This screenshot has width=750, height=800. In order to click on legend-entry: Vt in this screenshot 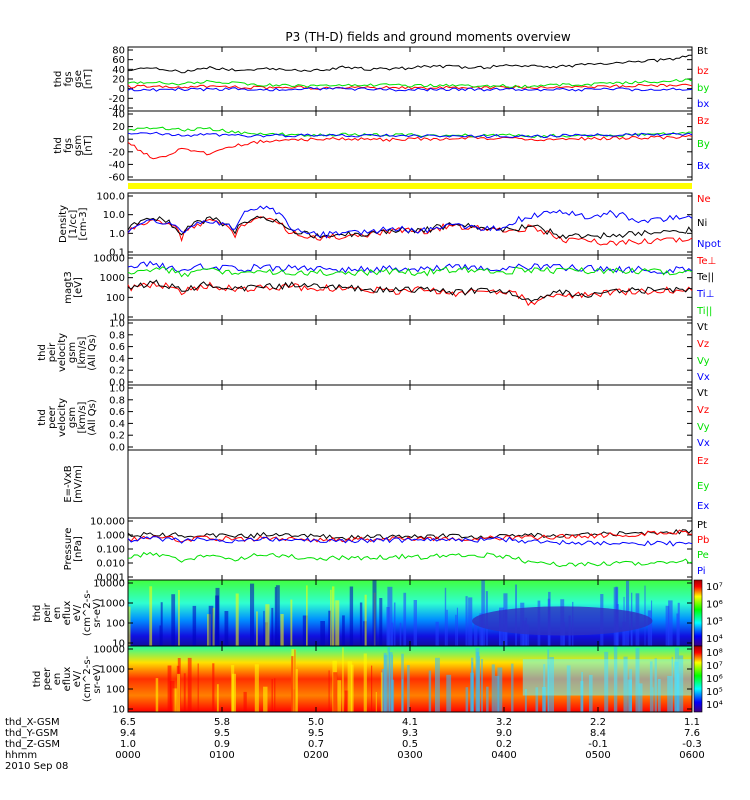, I will do `click(702, 393)`.